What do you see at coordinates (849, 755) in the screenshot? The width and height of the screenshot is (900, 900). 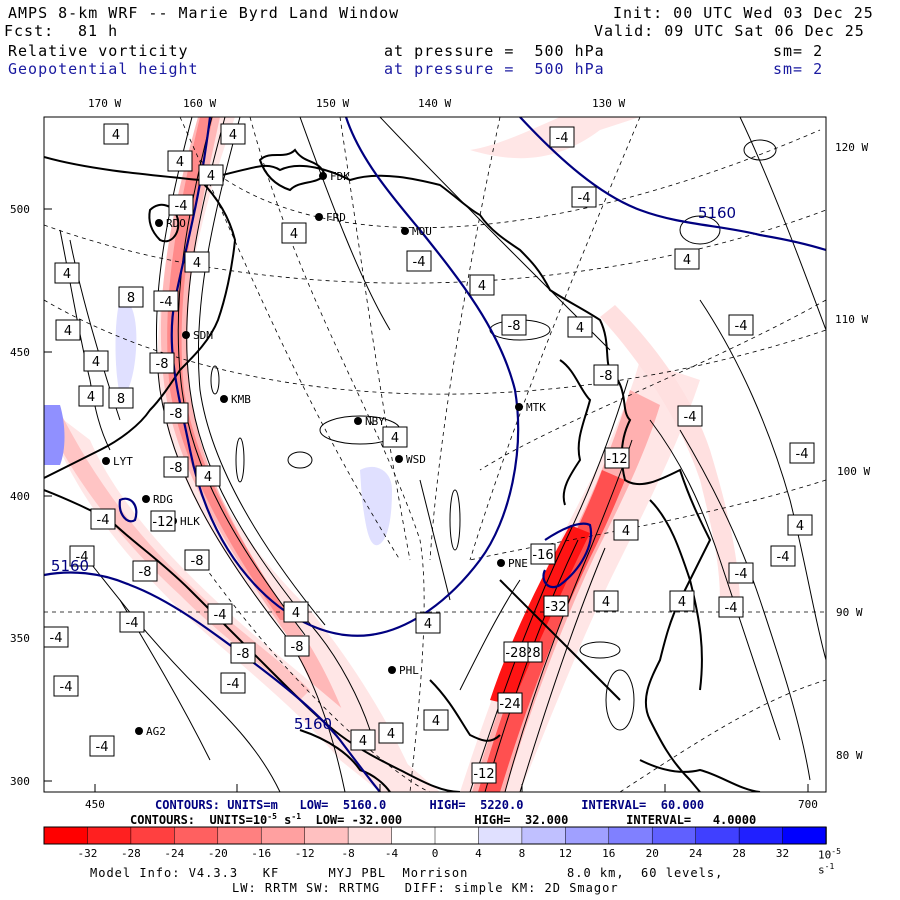 I see `right-lon-label: 80 W` at bounding box center [849, 755].